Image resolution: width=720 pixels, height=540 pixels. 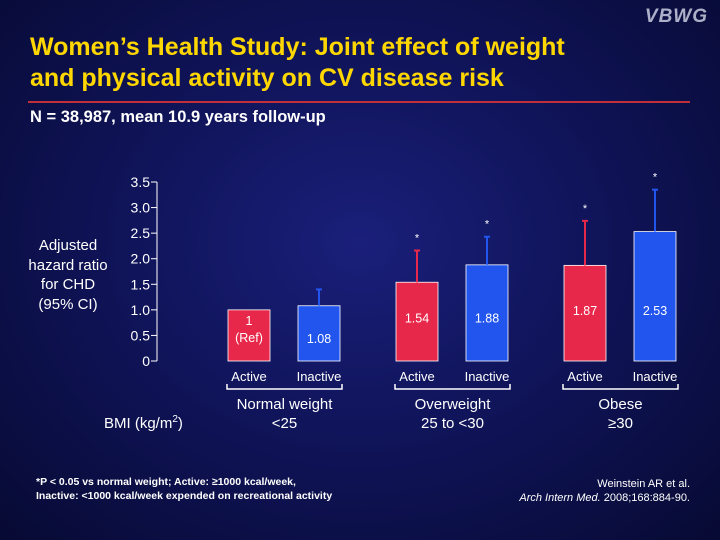 What do you see at coordinates (141, 335) in the screenshot?
I see `y-tick-label: 0.5` at bounding box center [141, 335].